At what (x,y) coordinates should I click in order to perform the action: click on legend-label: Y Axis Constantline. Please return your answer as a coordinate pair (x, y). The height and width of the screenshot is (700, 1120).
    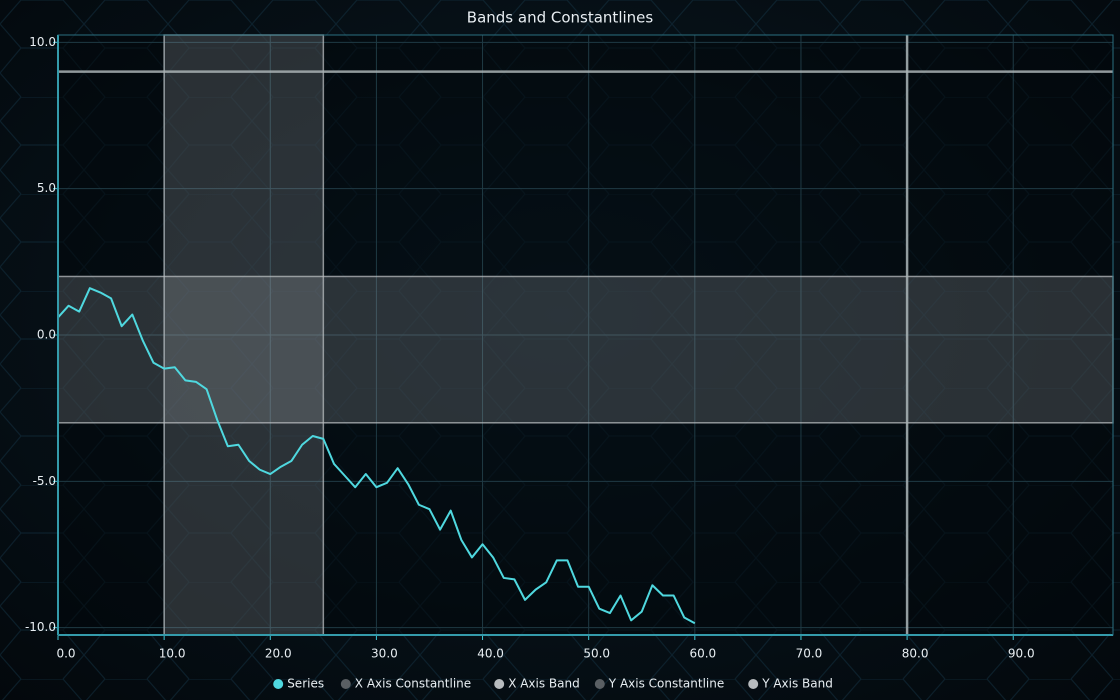
    Looking at the image, I should click on (666, 684).